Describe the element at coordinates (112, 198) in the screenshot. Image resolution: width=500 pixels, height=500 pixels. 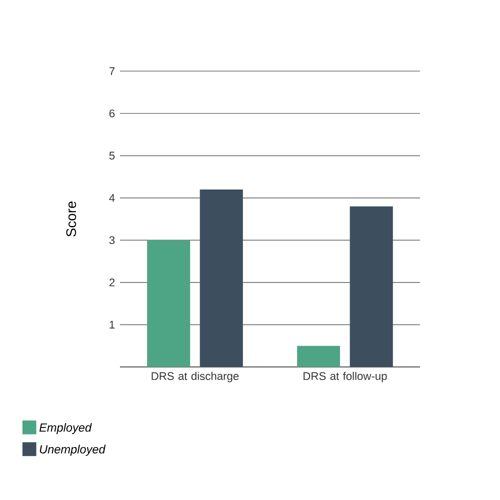
I see `y-tick-label: 4` at that location.